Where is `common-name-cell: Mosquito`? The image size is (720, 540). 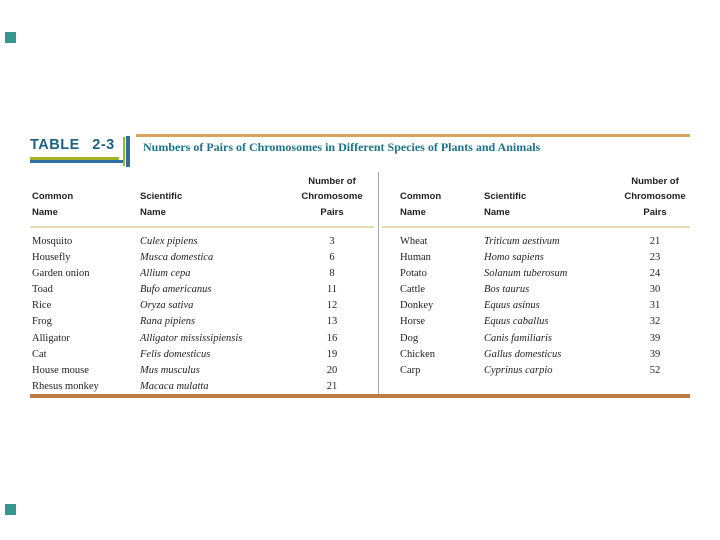
common-name-cell: Mosquito is located at coordinates (52, 241).